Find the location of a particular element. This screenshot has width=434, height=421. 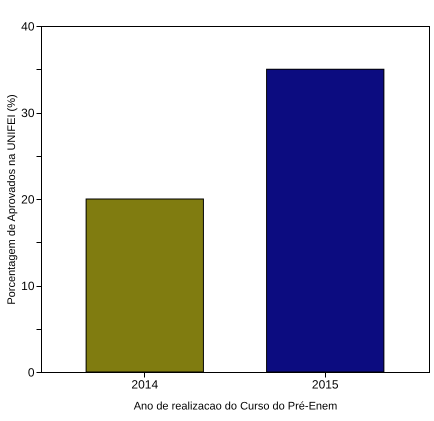

y-tick-label: 40 is located at coordinates (28, 27).